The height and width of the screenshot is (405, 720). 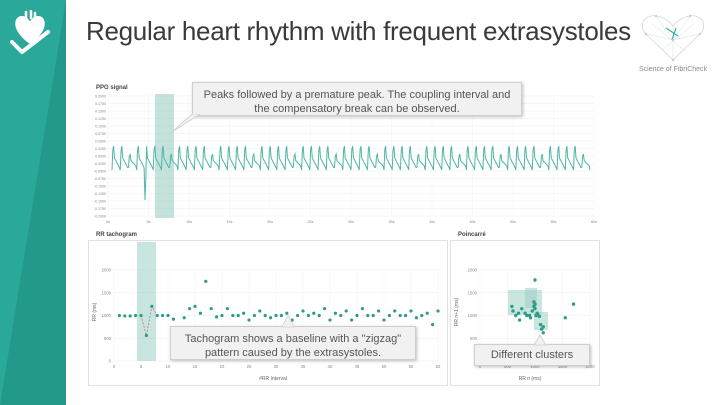 What do you see at coordinates (100, 119) in the screenshot?
I see `ppg-y-tick: 0.1250` at bounding box center [100, 119].